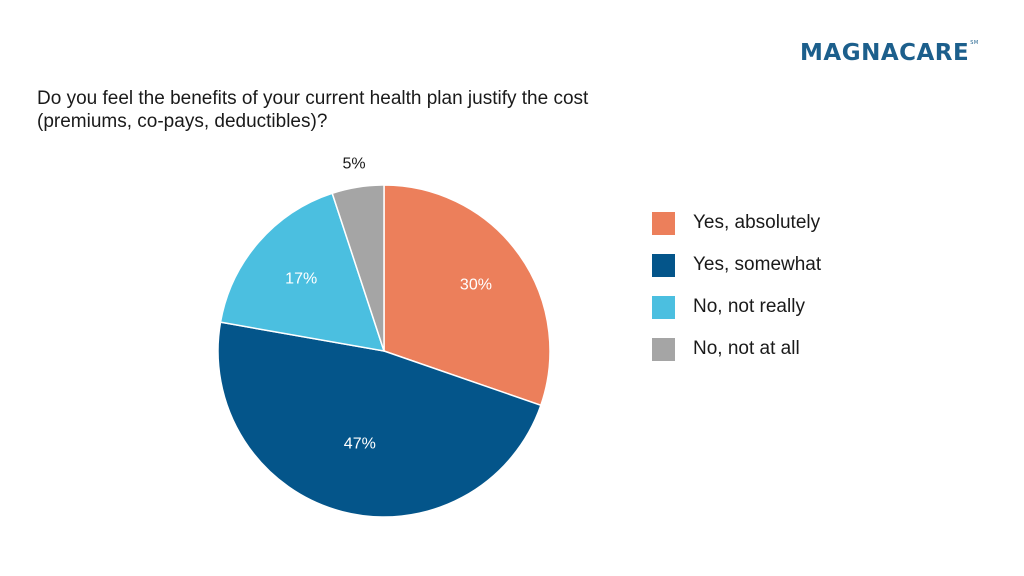 Image resolution: width=1024 pixels, height=576 pixels. Describe the element at coordinates (360, 443) in the screenshot. I see `pie-data-label: 47%` at that location.